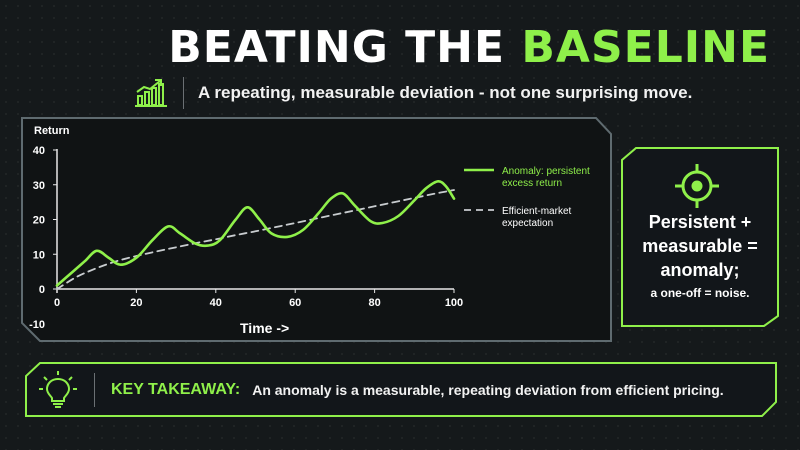 This screenshot has height=450, width=800. Describe the element at coordinates (255, 239) in the screenshot. I see `series-line-efficient-market` at that location.